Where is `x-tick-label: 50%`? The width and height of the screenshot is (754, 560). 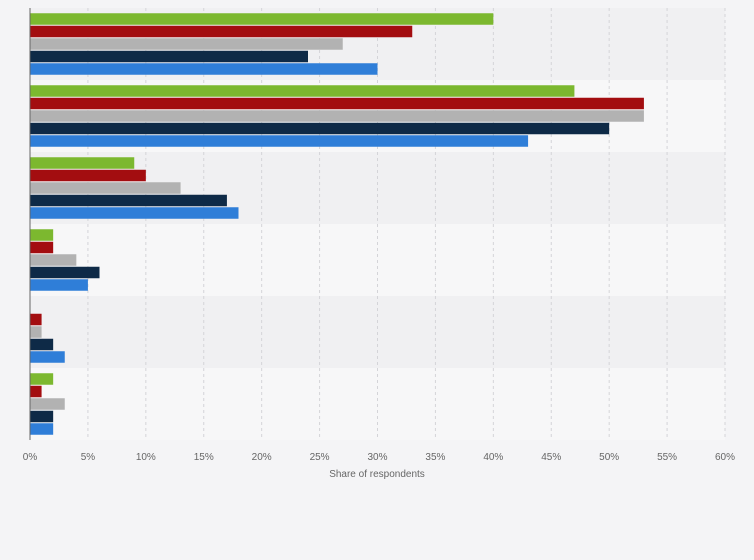
x-tick-label: 50% is located at coordinates (609, 457).